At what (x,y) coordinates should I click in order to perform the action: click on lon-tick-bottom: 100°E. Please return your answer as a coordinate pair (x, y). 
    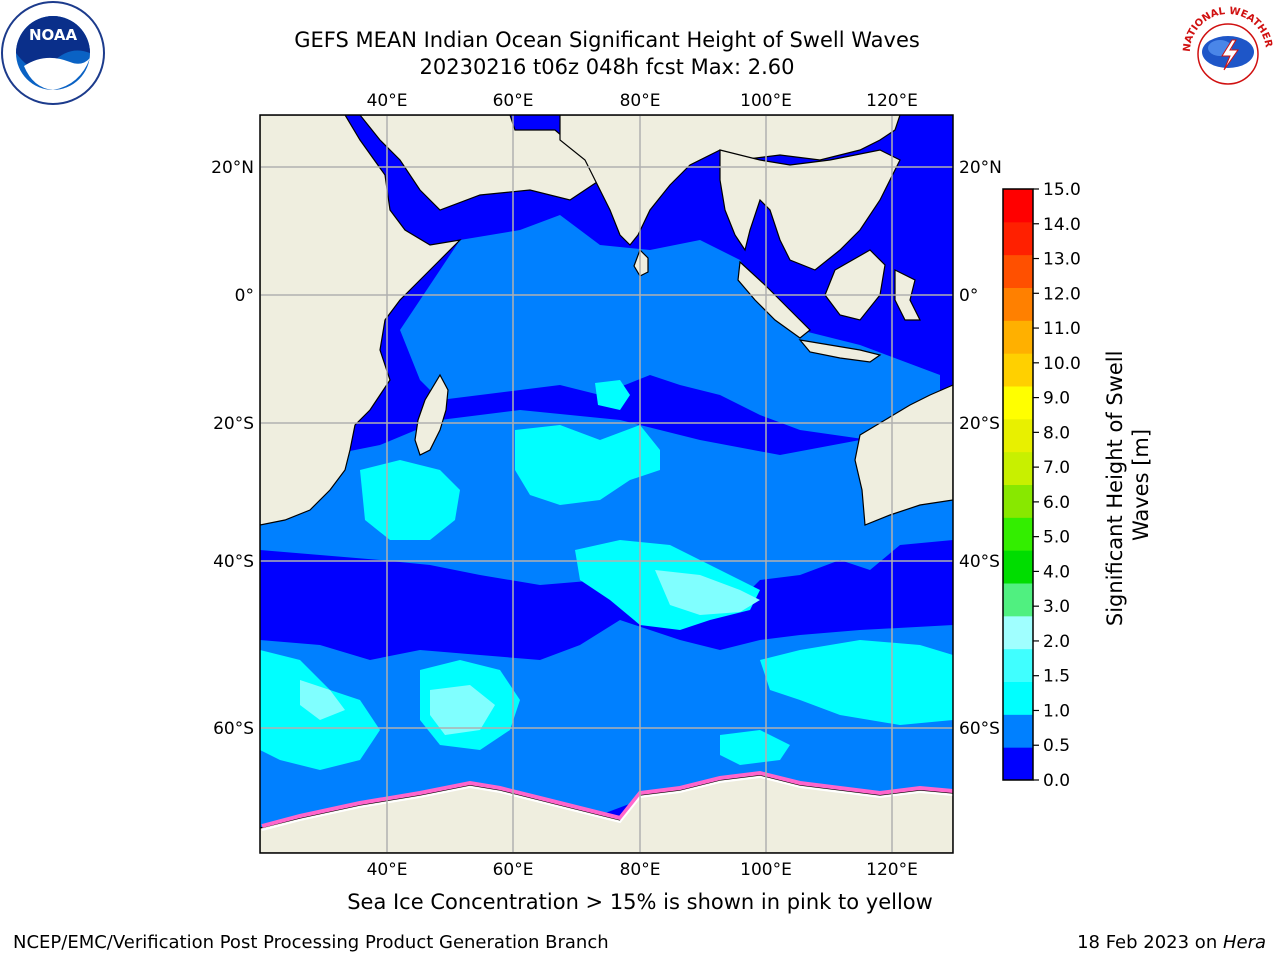
    Looking at the image, I should click on (766, 870).